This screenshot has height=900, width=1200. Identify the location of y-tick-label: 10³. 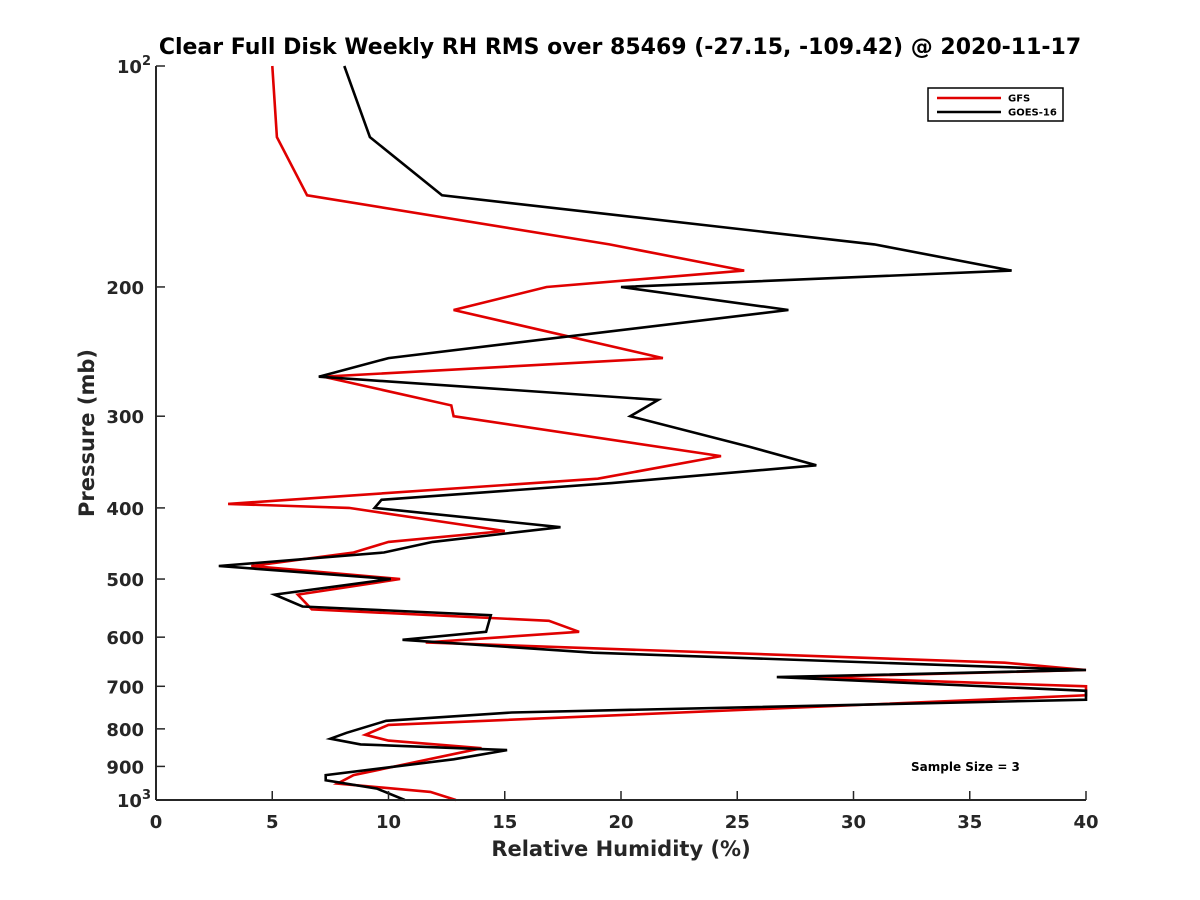
(134, 800).